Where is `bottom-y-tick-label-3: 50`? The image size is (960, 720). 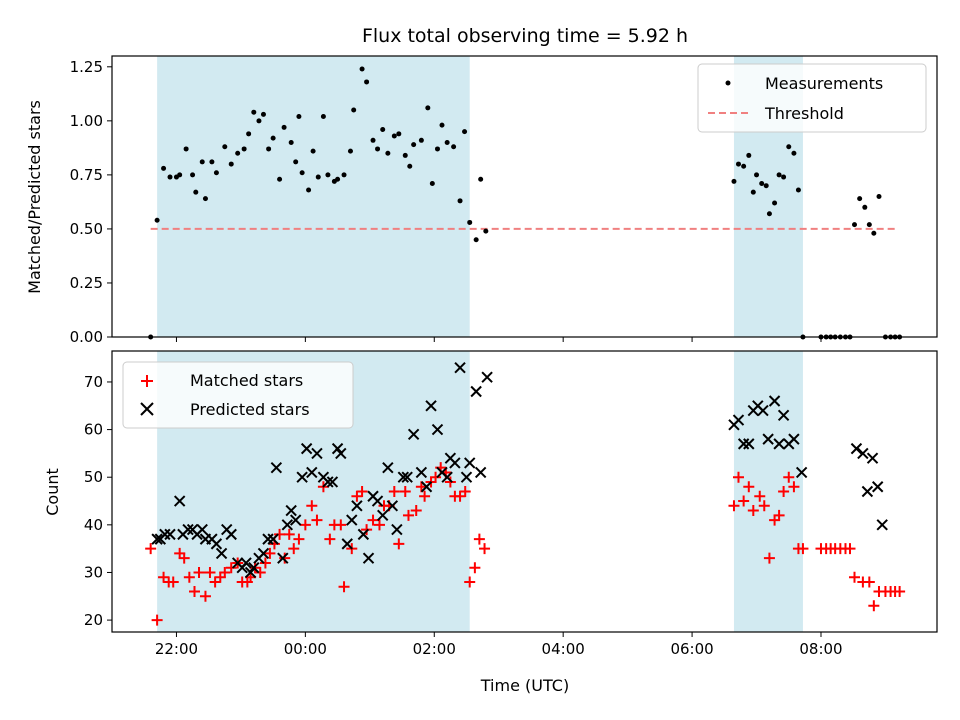 bottom-y-tick-label-3: 50 is located at coordinates (93, 477).